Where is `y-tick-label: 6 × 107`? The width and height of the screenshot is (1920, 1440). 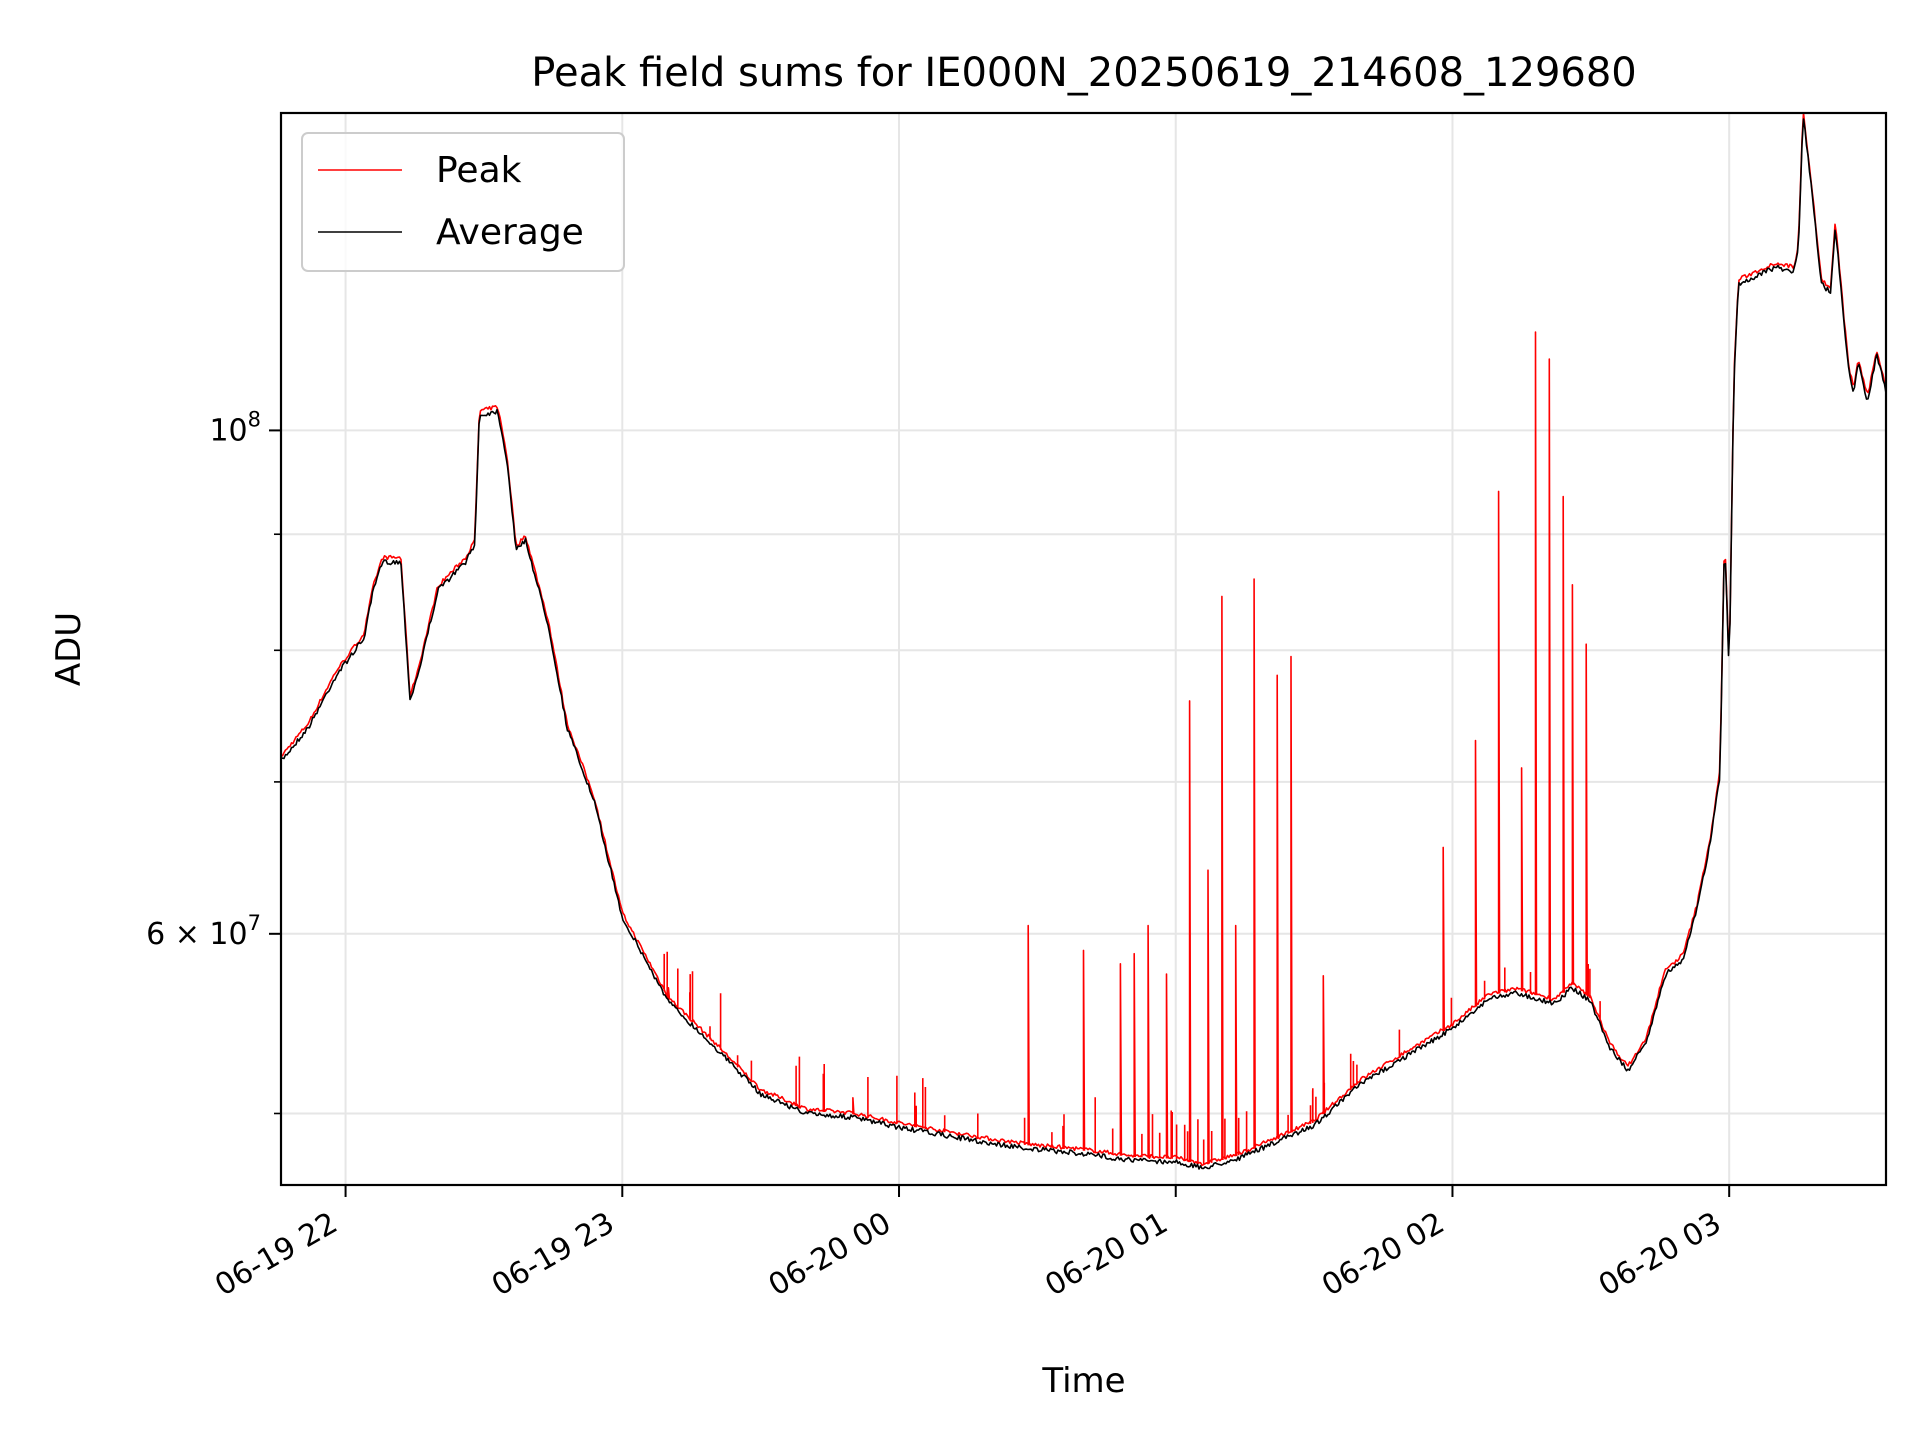
y-tick-label: 6 × 107 is located at coordinates (203, 931).